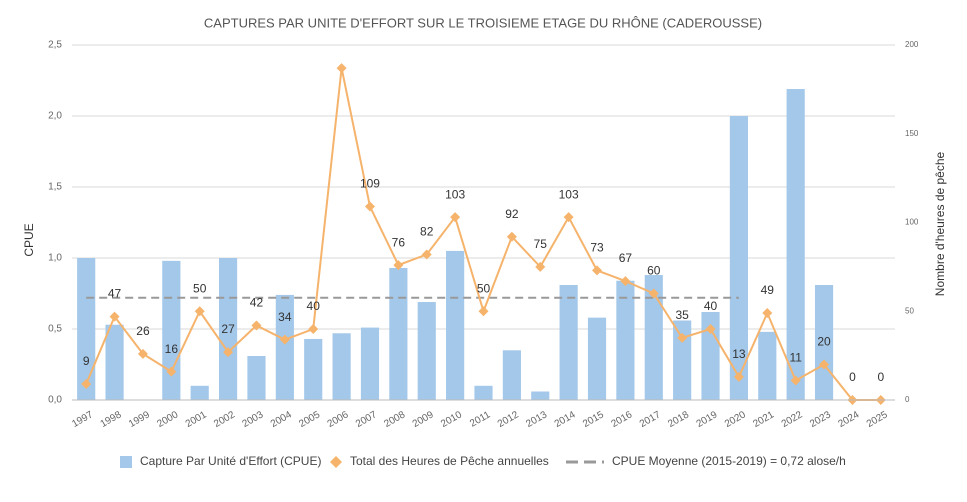  I want to click on data-label: 109, so click(370, 184).